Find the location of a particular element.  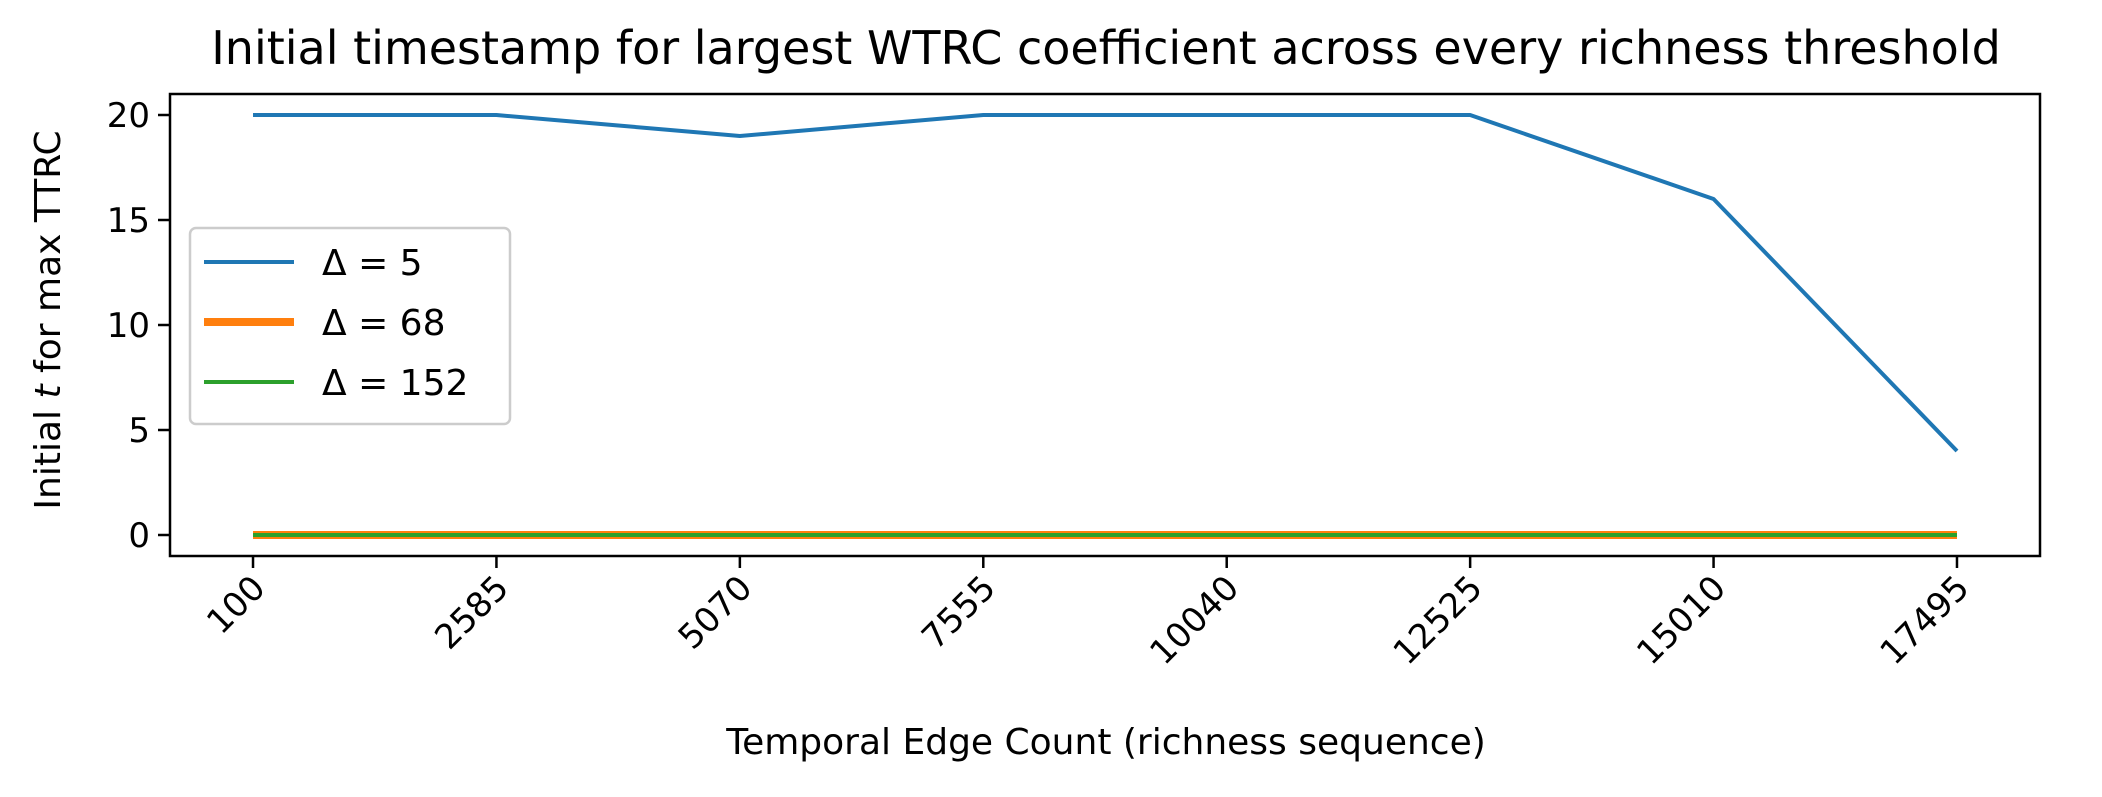

y-tick-label: 10 is located at coordinates (128, 326).